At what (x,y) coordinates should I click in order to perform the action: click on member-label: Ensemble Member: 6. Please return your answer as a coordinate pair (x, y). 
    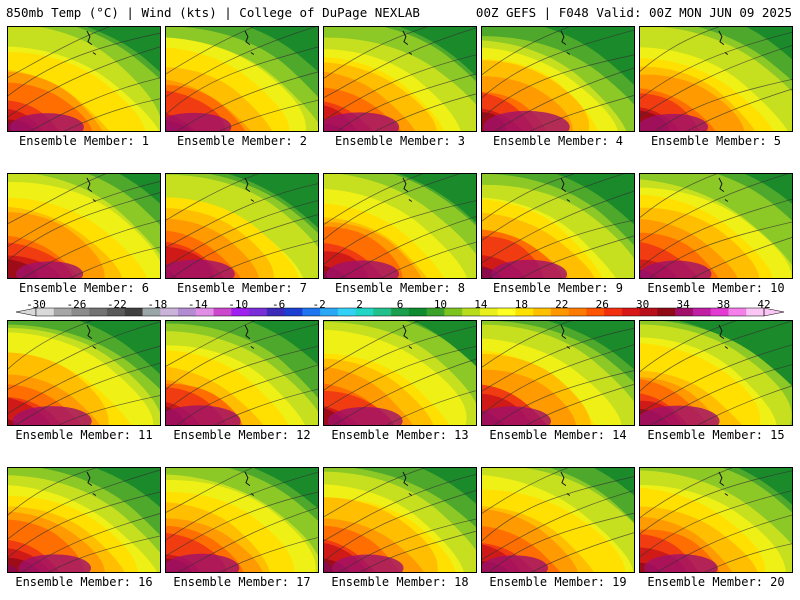
    Looking at the image, I should click on (84, 288).